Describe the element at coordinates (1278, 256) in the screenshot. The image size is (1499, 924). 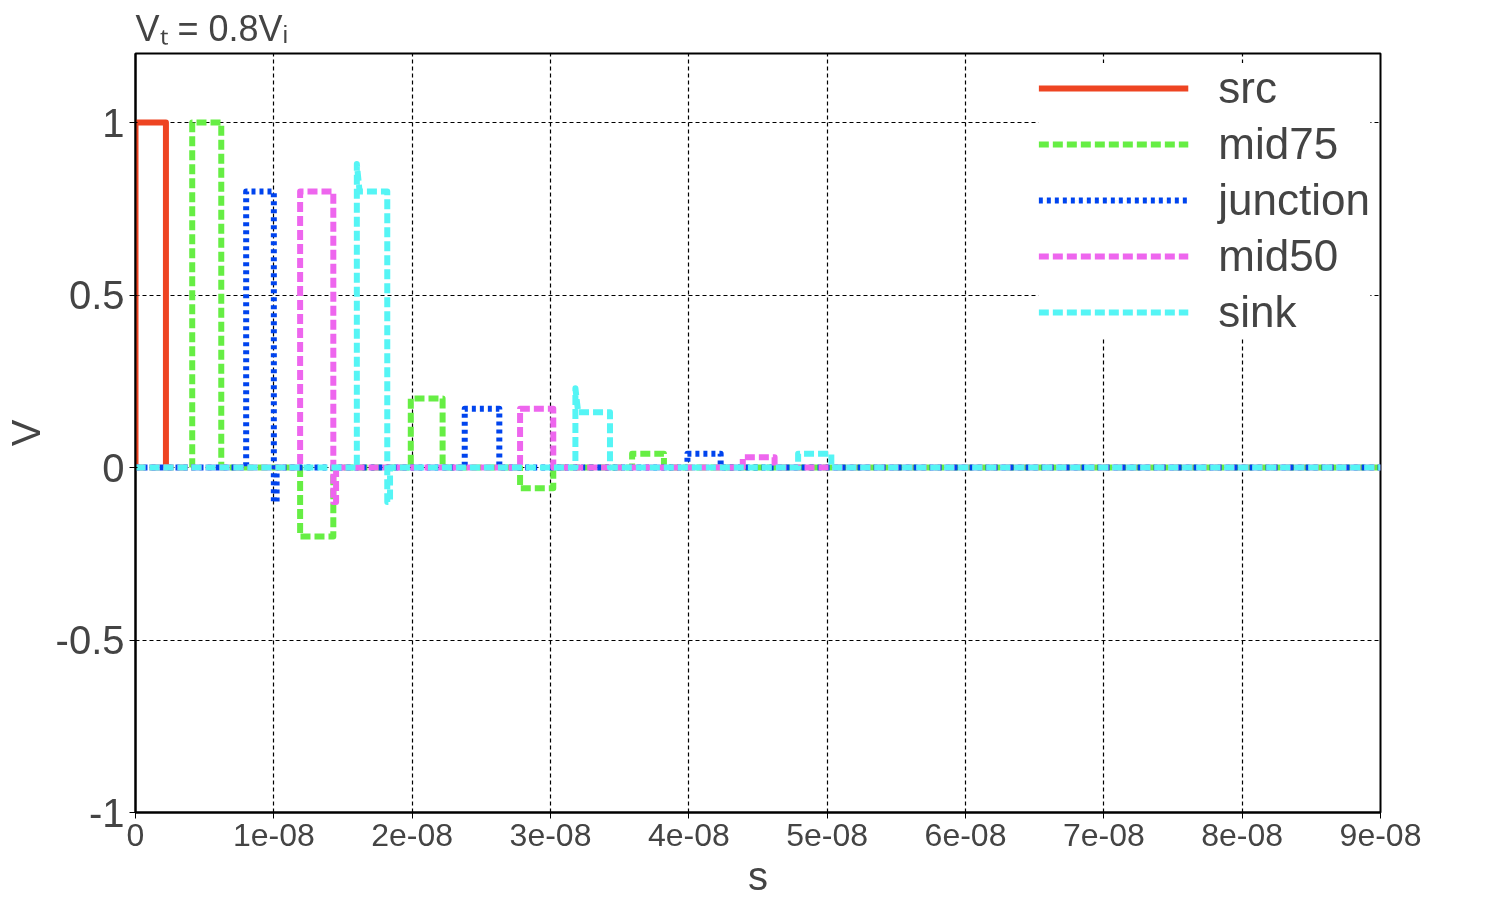
I see `legend-label: mid50` at that location.